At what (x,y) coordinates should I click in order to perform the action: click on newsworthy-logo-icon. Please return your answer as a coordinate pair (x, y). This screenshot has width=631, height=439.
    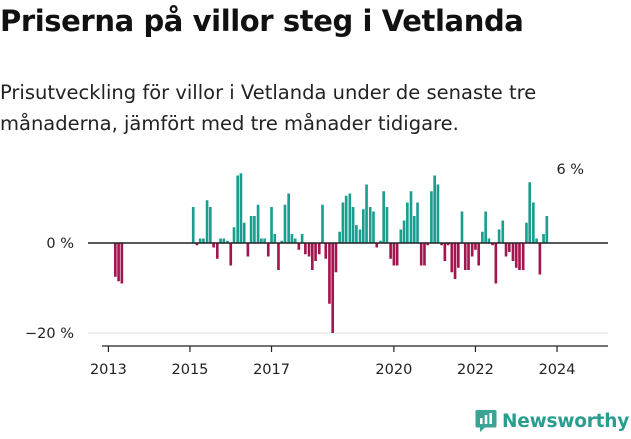
    Looking at the image, I should click on (486, 421).